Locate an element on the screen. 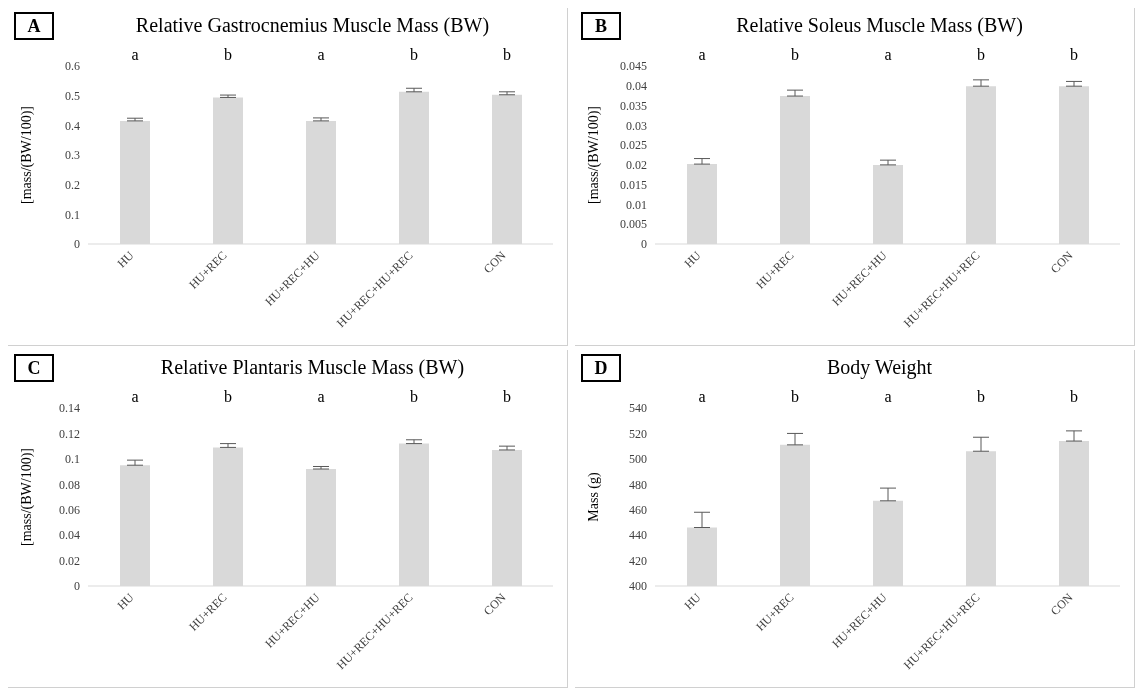 Image resolution: width=1139 pixels, height=696 pixels. y-tick-label: 0.035 is located at coordinates (633, 105).